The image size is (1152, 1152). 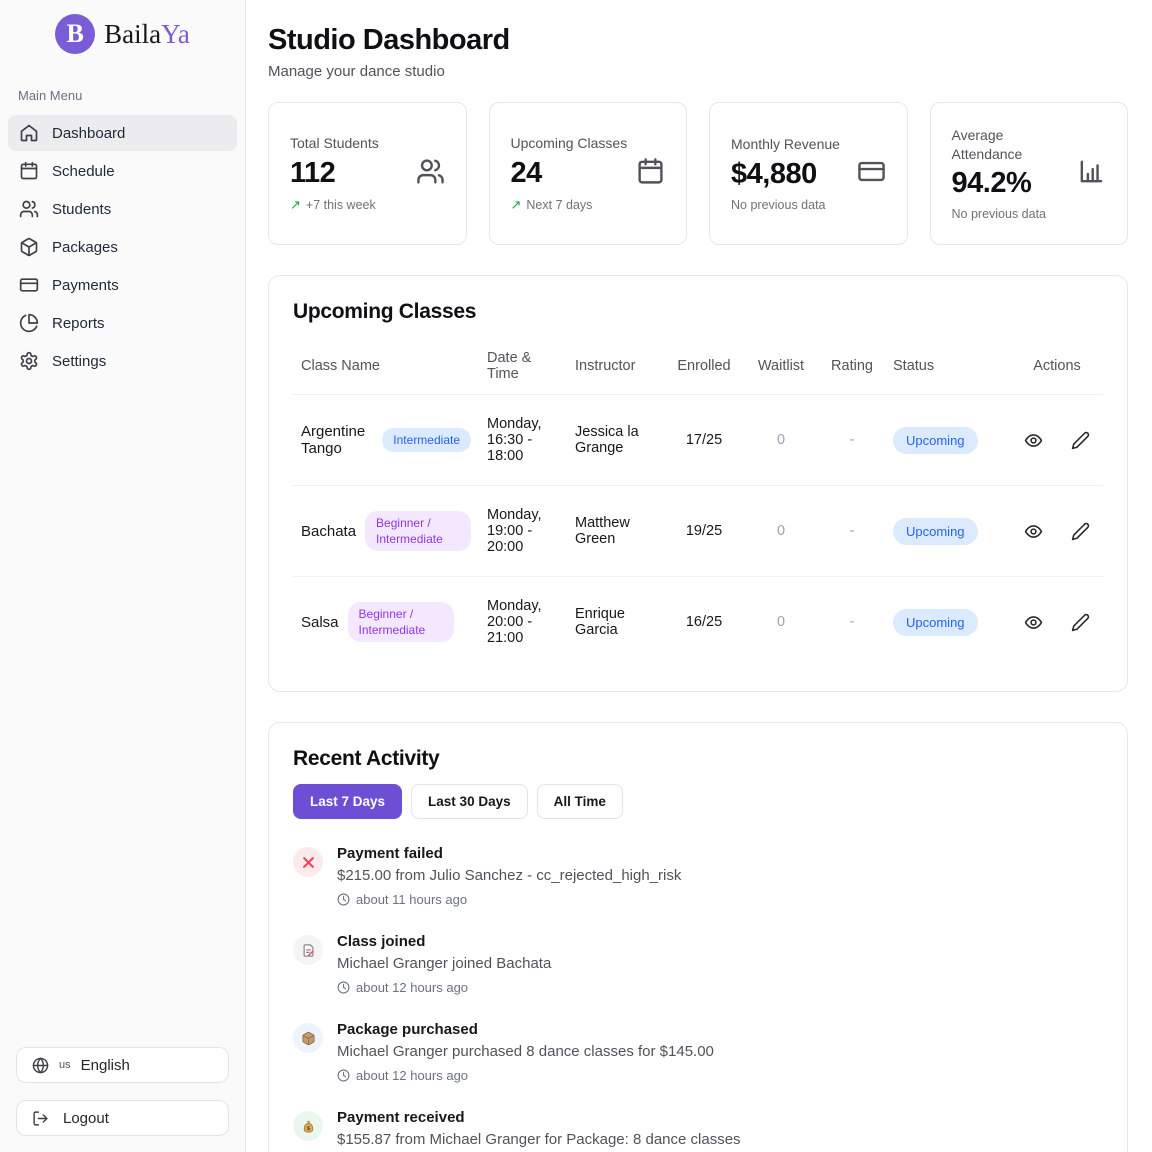 What do you see at coordinates (469, 801) in the screenshot?
I see `tab-last-30-days: Last 30 Days` at bounding box center [469, 801].